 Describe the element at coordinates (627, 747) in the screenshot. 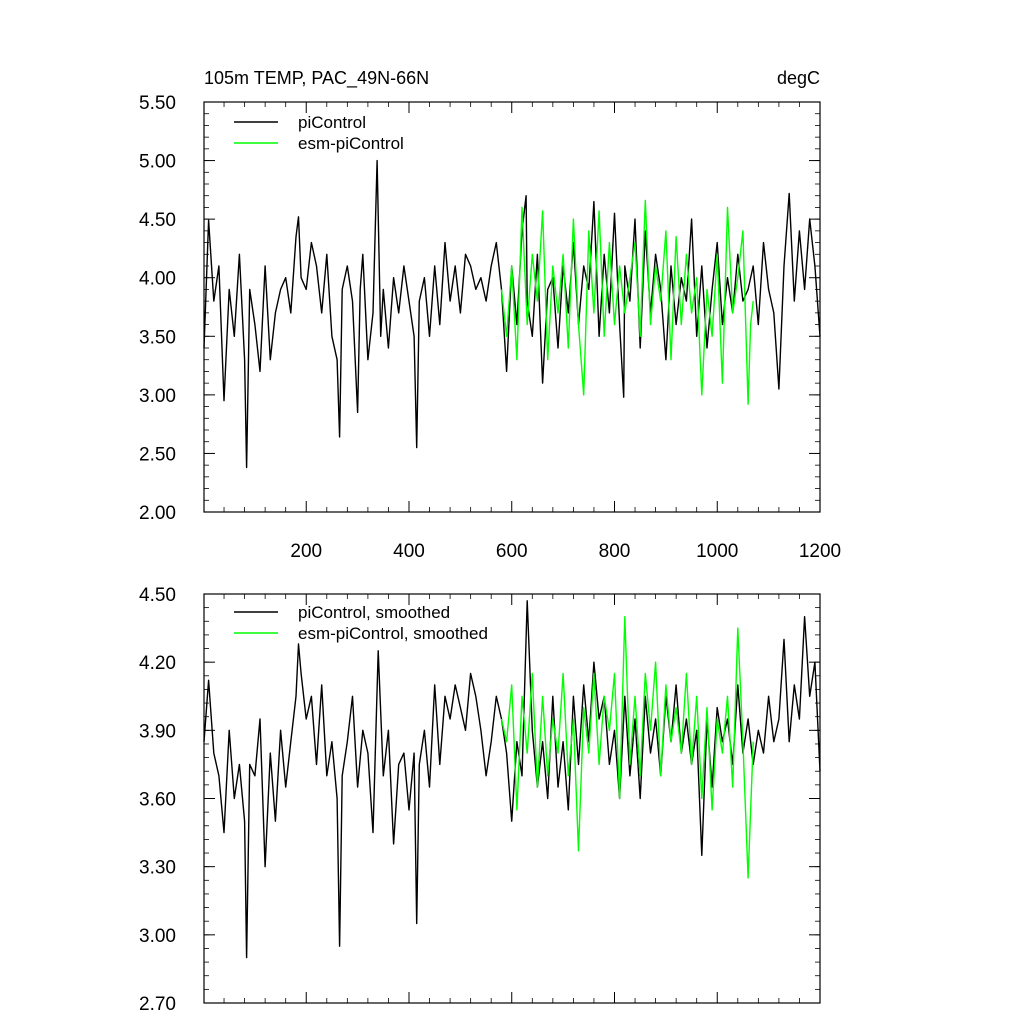

I see `bottom-series-line-esm-picontrol` at that location.